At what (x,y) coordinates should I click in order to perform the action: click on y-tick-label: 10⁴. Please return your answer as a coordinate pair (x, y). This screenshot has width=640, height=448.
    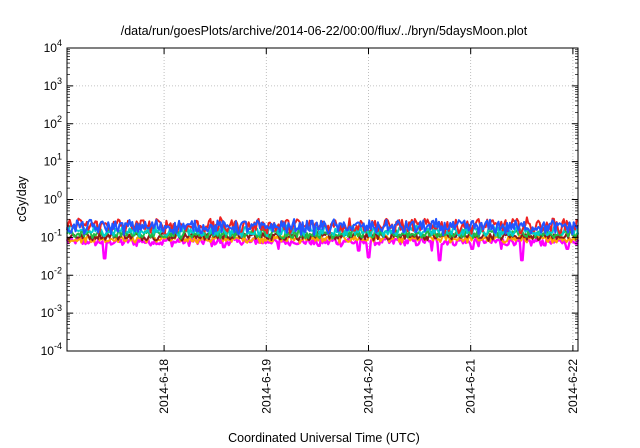
    Looking at the image, I should click on (53, 46).